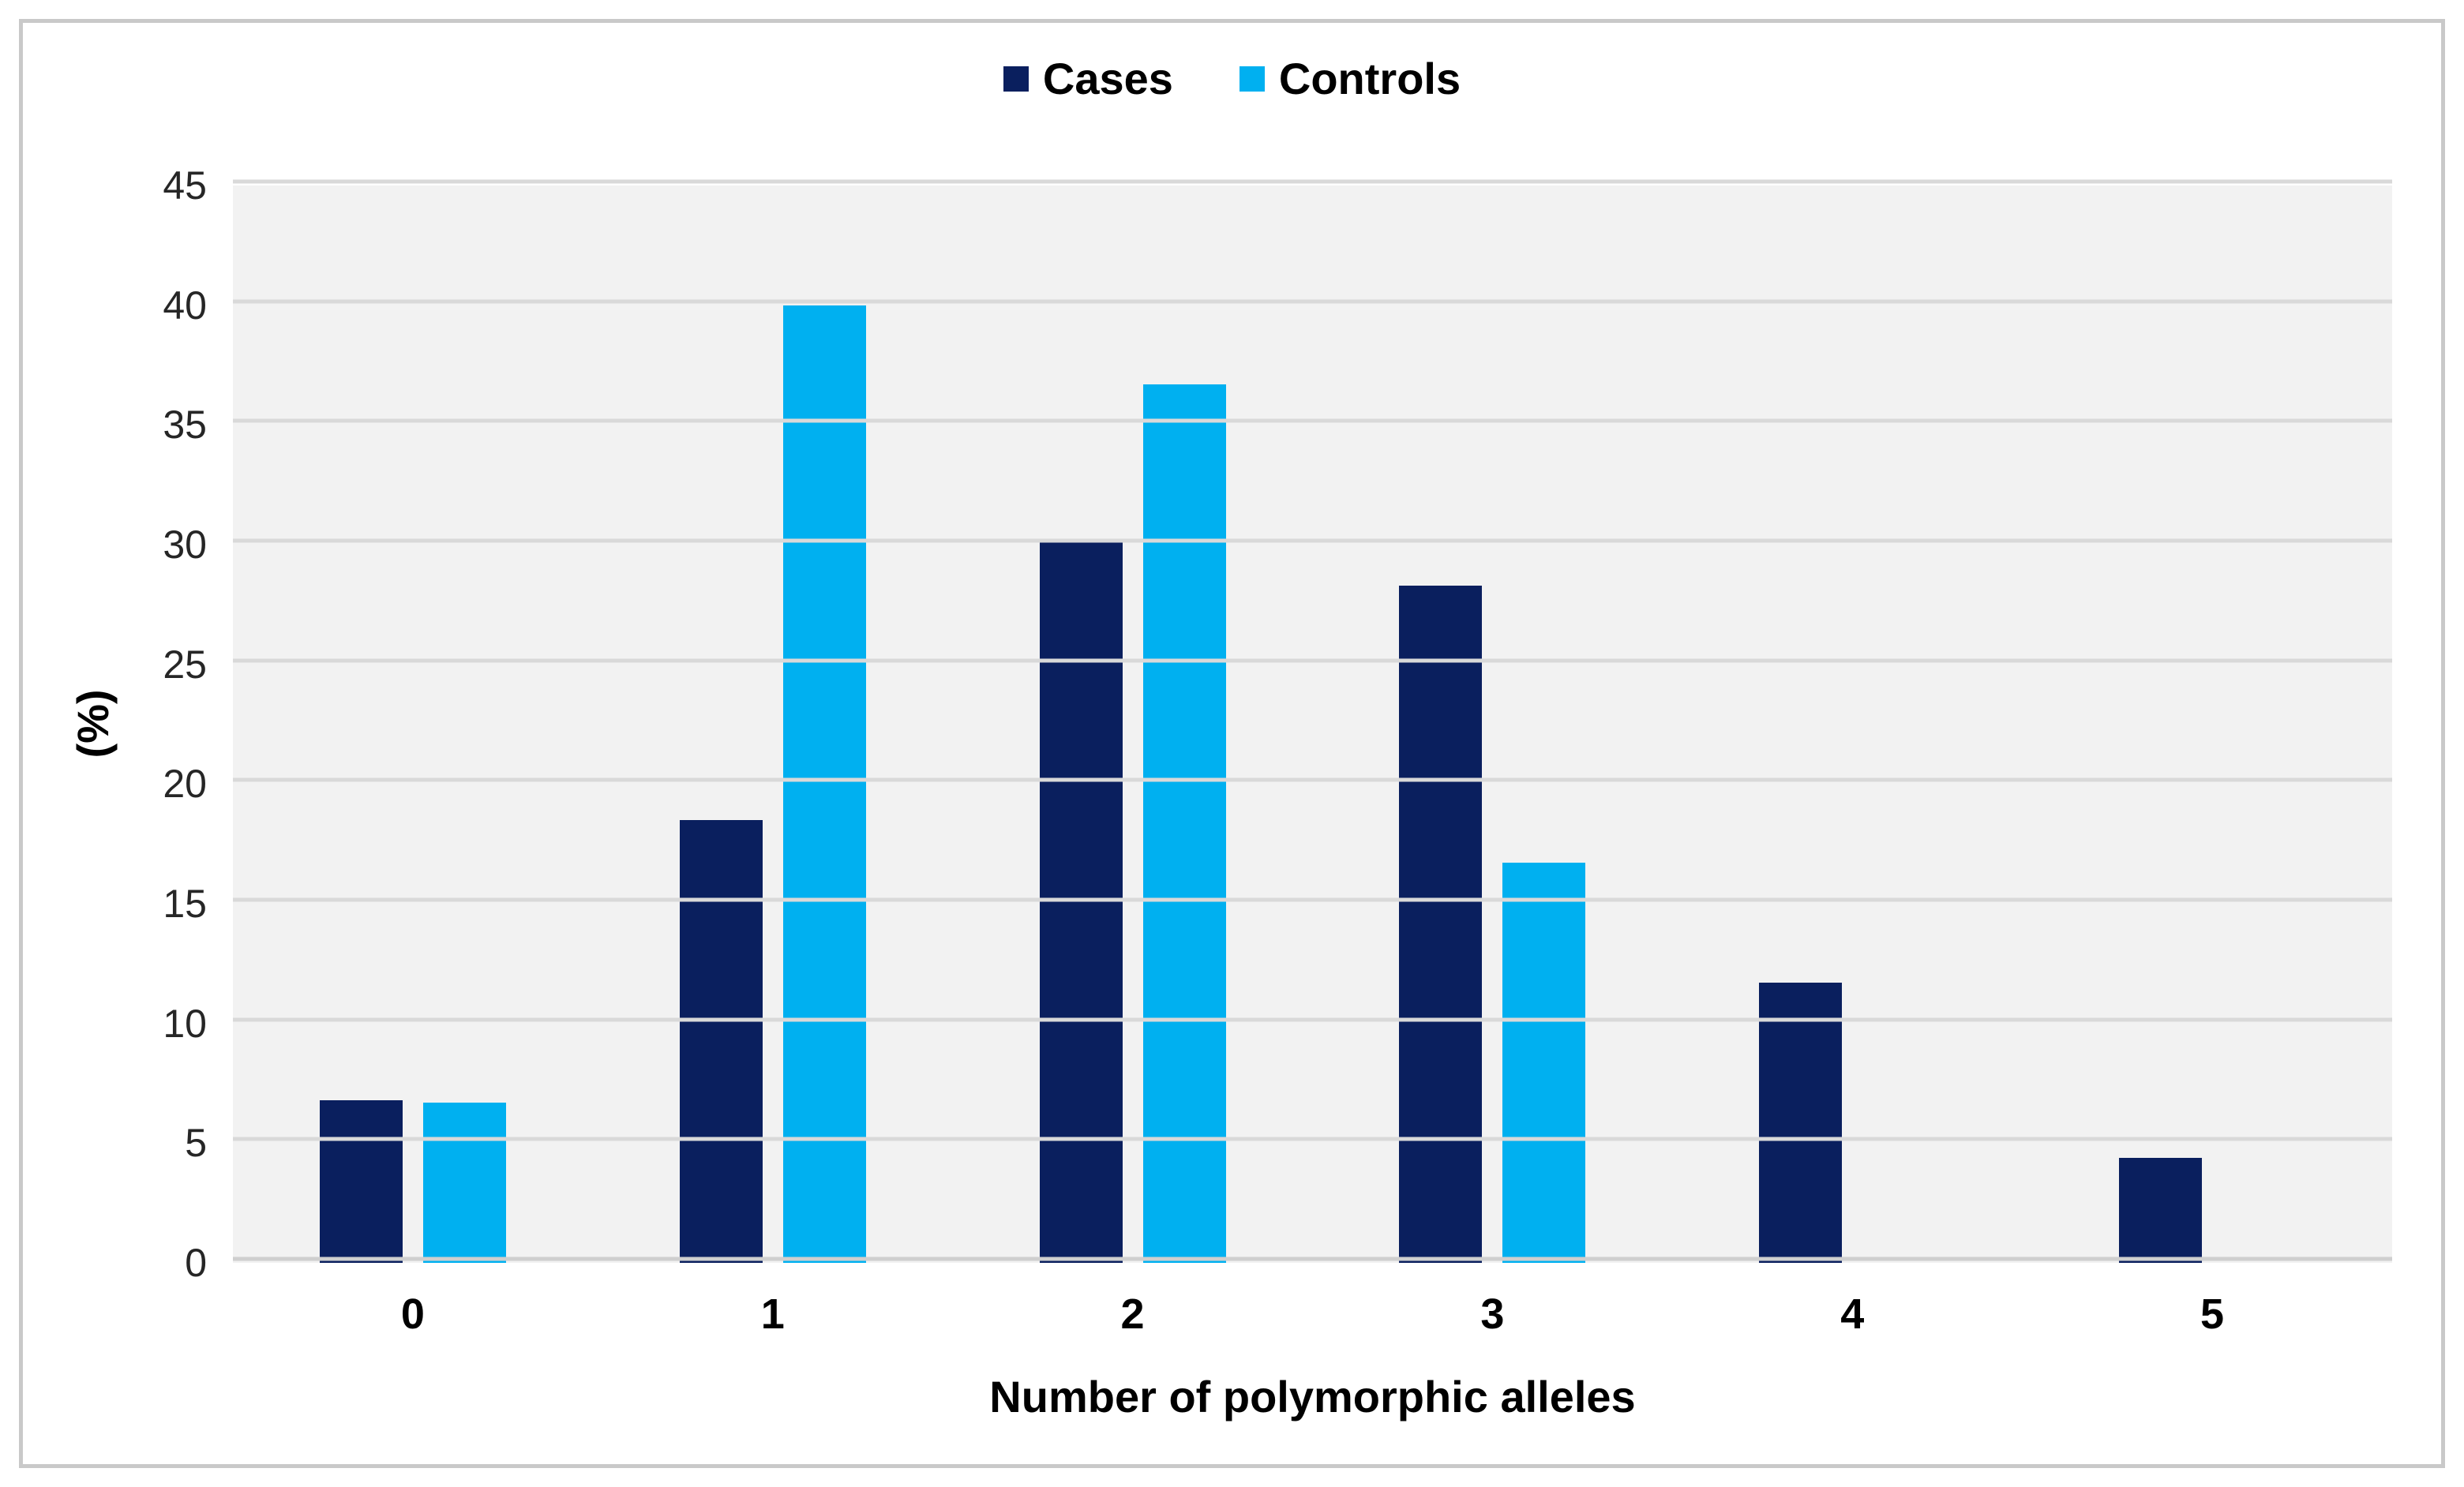  Describe the element at coordinates (185, 664) in the screenshot. I see `y-tick-label-25: 25` at that location.